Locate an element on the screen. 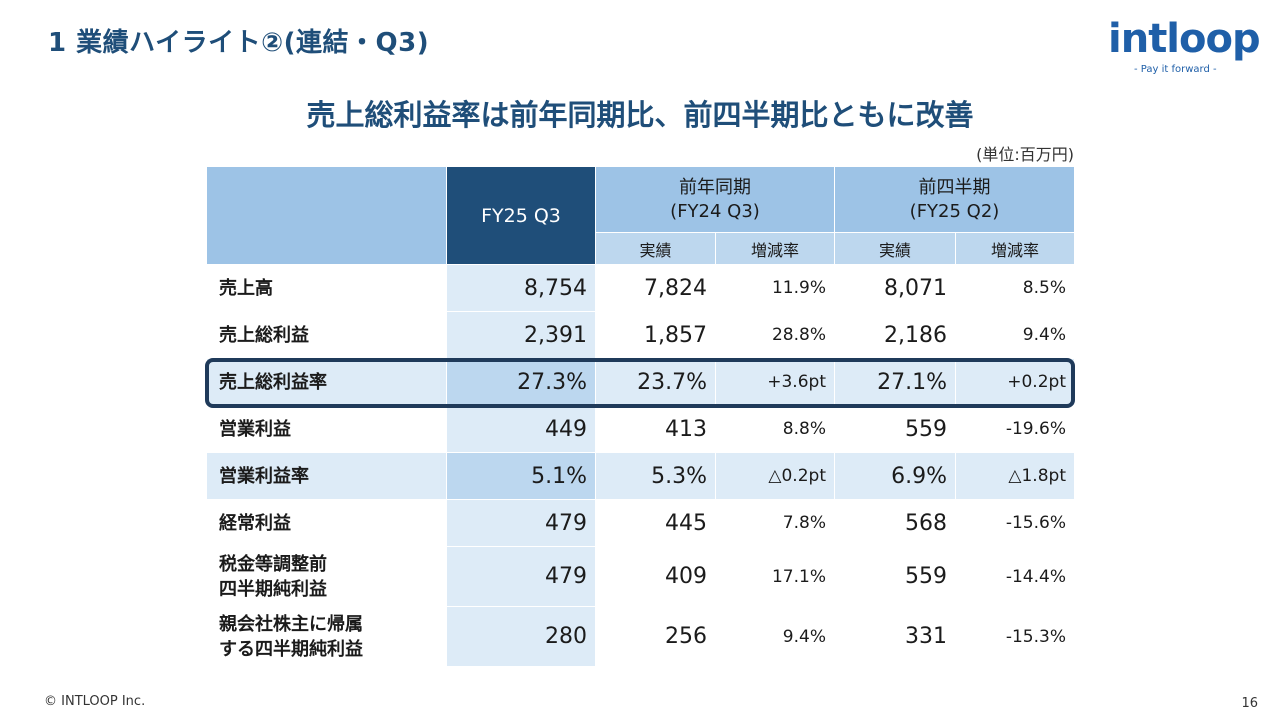  slide-title: 1 業績ハイライト②(連結・Q3) is located at coordinates (239, 43).